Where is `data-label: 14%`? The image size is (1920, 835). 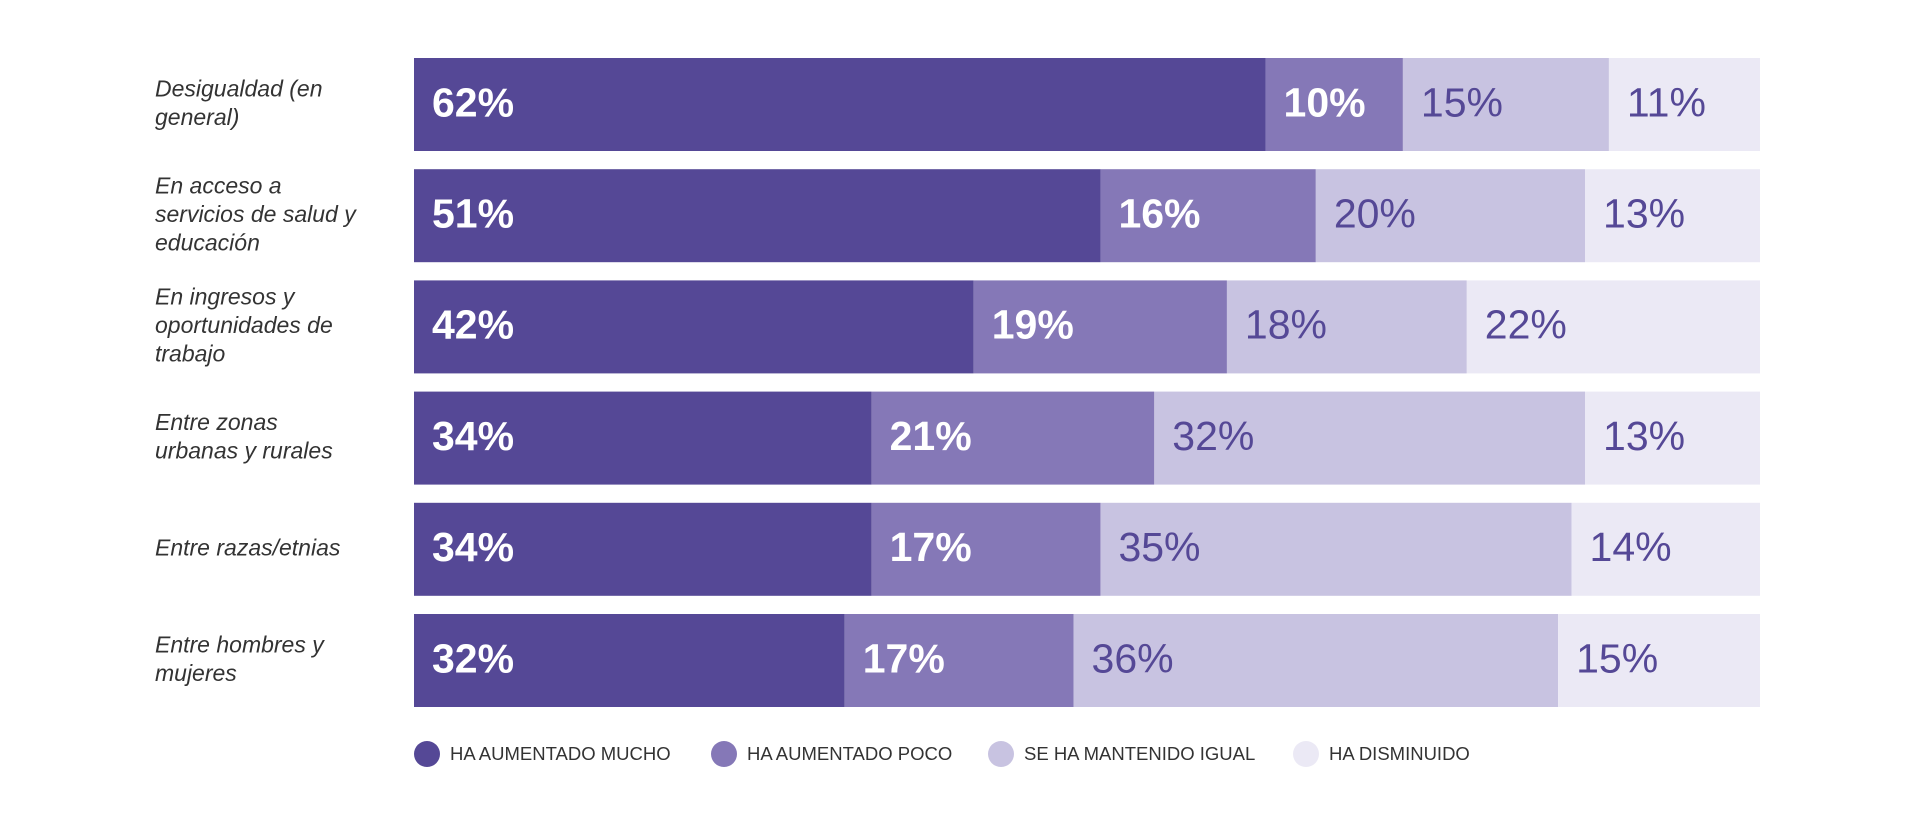
data-label: 14% is located at coordinates (1631, 547).